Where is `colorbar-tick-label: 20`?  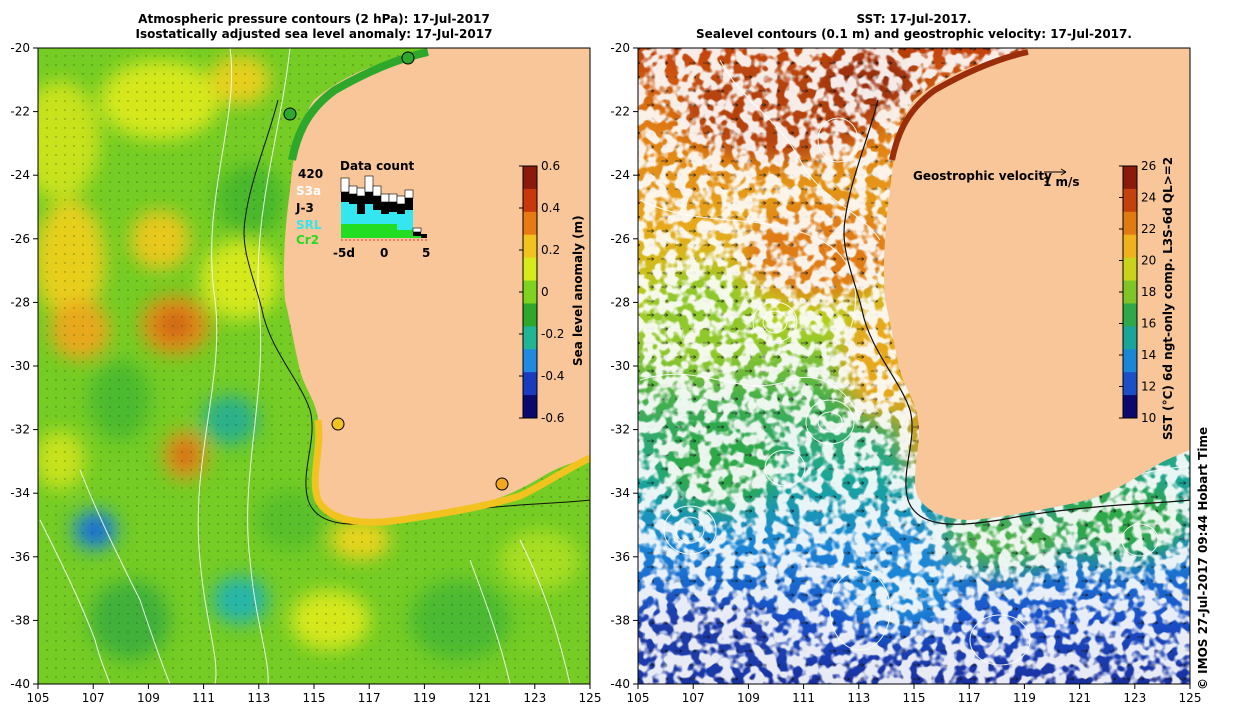 colorbar-tick-label: 20 is located at coordinates (1148, 261).